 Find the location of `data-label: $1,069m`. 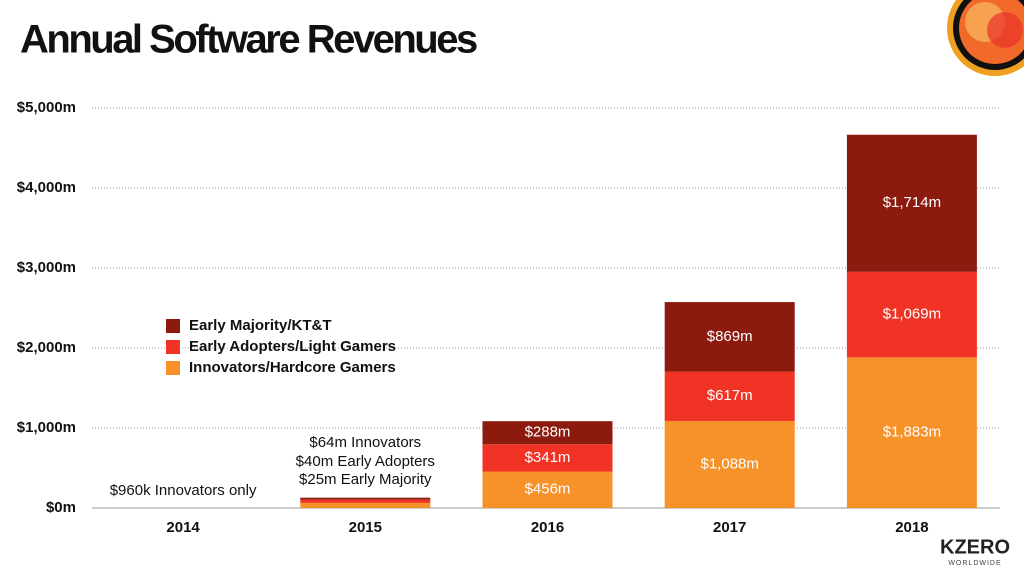

data-label: $1,069m is located at coordinates (912, 314).